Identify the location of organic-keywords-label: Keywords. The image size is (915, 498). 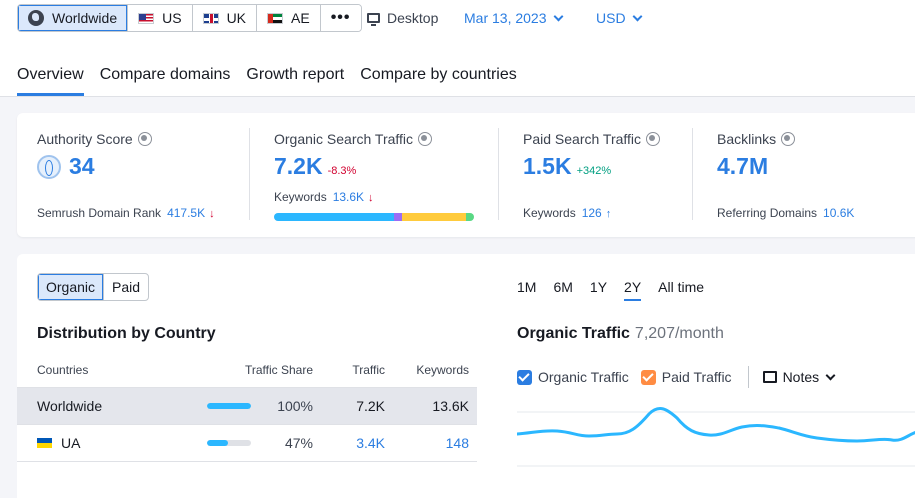
(300, 197).